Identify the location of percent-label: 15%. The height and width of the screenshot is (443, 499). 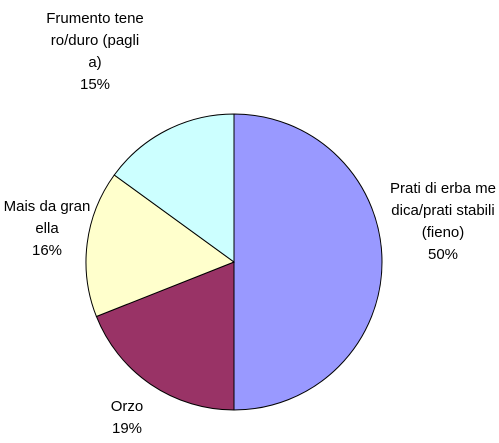
(95, 84).